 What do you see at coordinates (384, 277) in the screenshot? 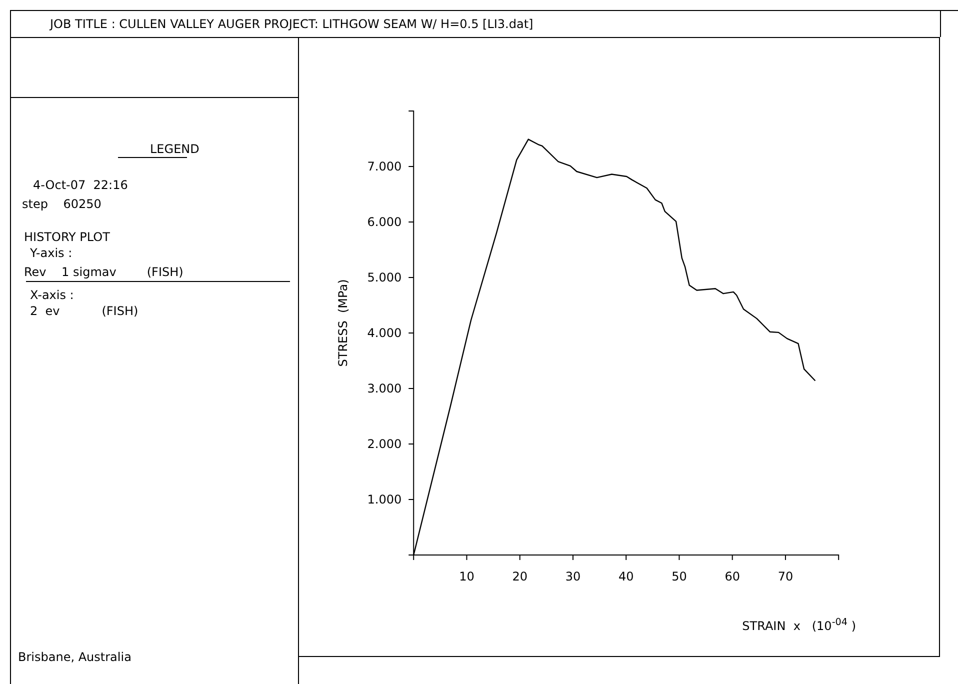
I see `y-tick-label: 5.000` at bounding box center [384, 277].